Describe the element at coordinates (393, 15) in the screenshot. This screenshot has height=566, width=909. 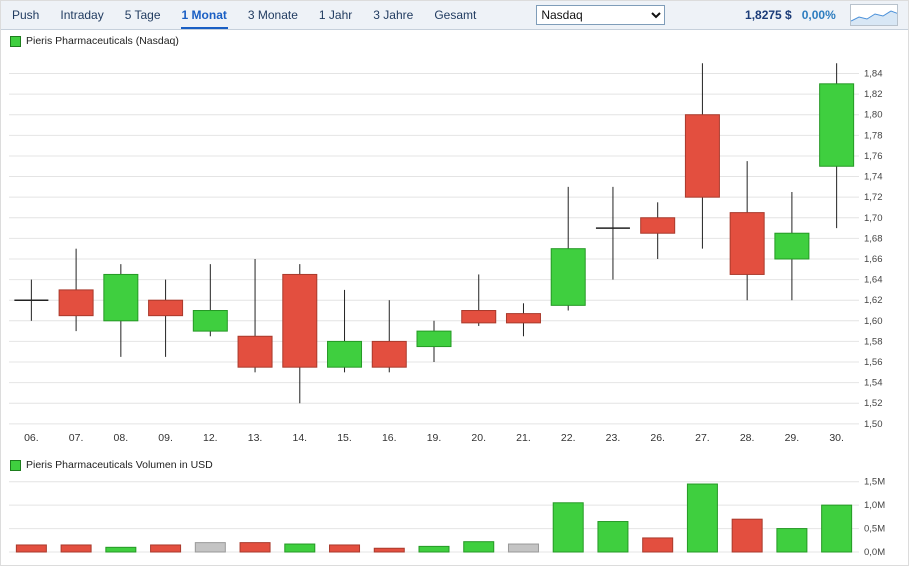
I see `tab-3-jahre: 3 Jahre` at that location.